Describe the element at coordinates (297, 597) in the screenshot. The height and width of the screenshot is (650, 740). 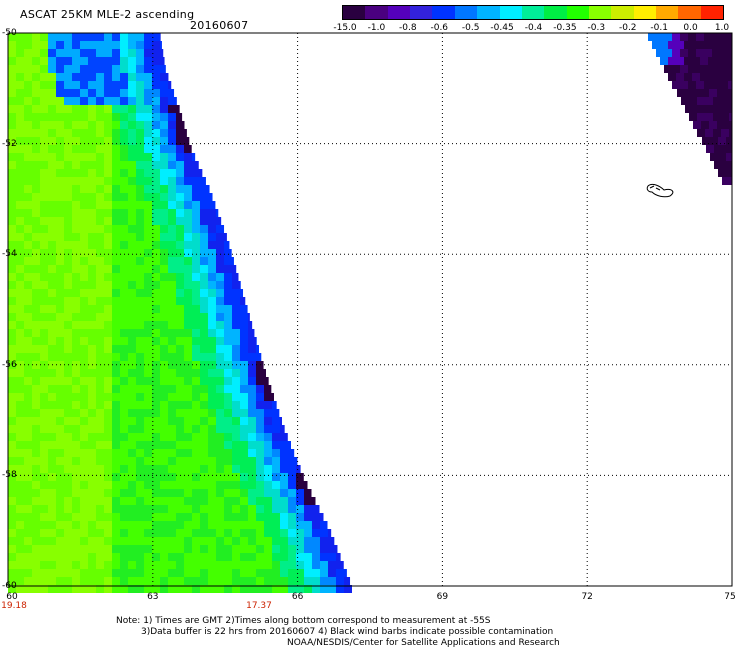
I see `longitude-label: 66` at that location.